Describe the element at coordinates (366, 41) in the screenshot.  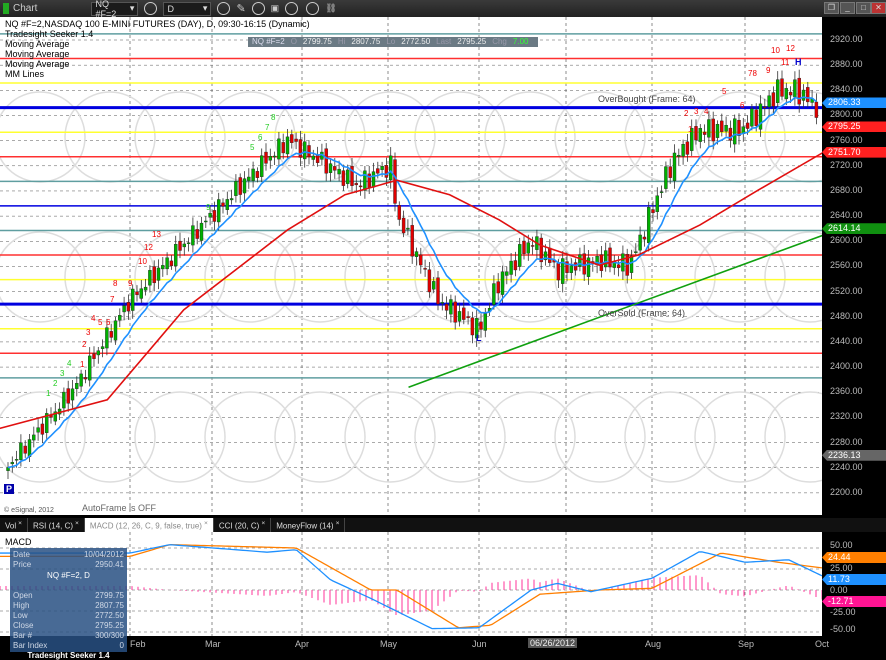
I see `ohlc-high: 2807.75` at that location.